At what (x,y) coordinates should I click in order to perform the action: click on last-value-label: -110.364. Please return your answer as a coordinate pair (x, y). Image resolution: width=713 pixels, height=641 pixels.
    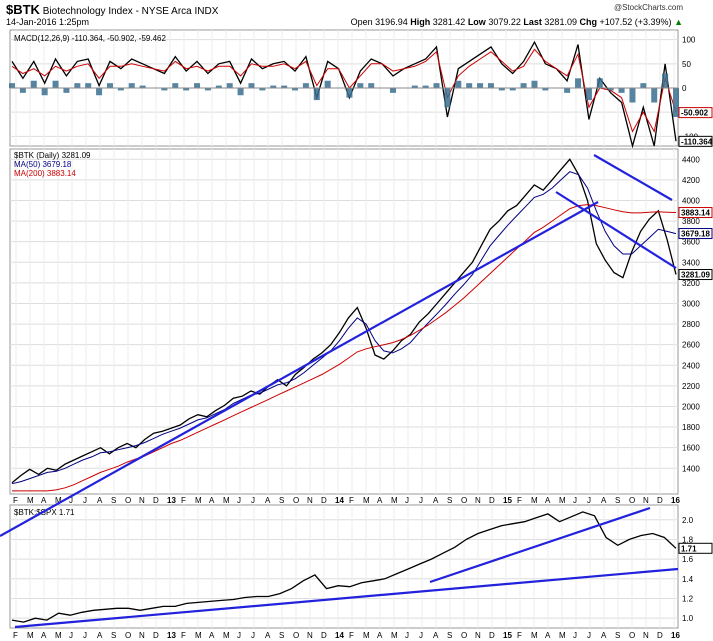
    Looking at the image, I should click on (697, 141).